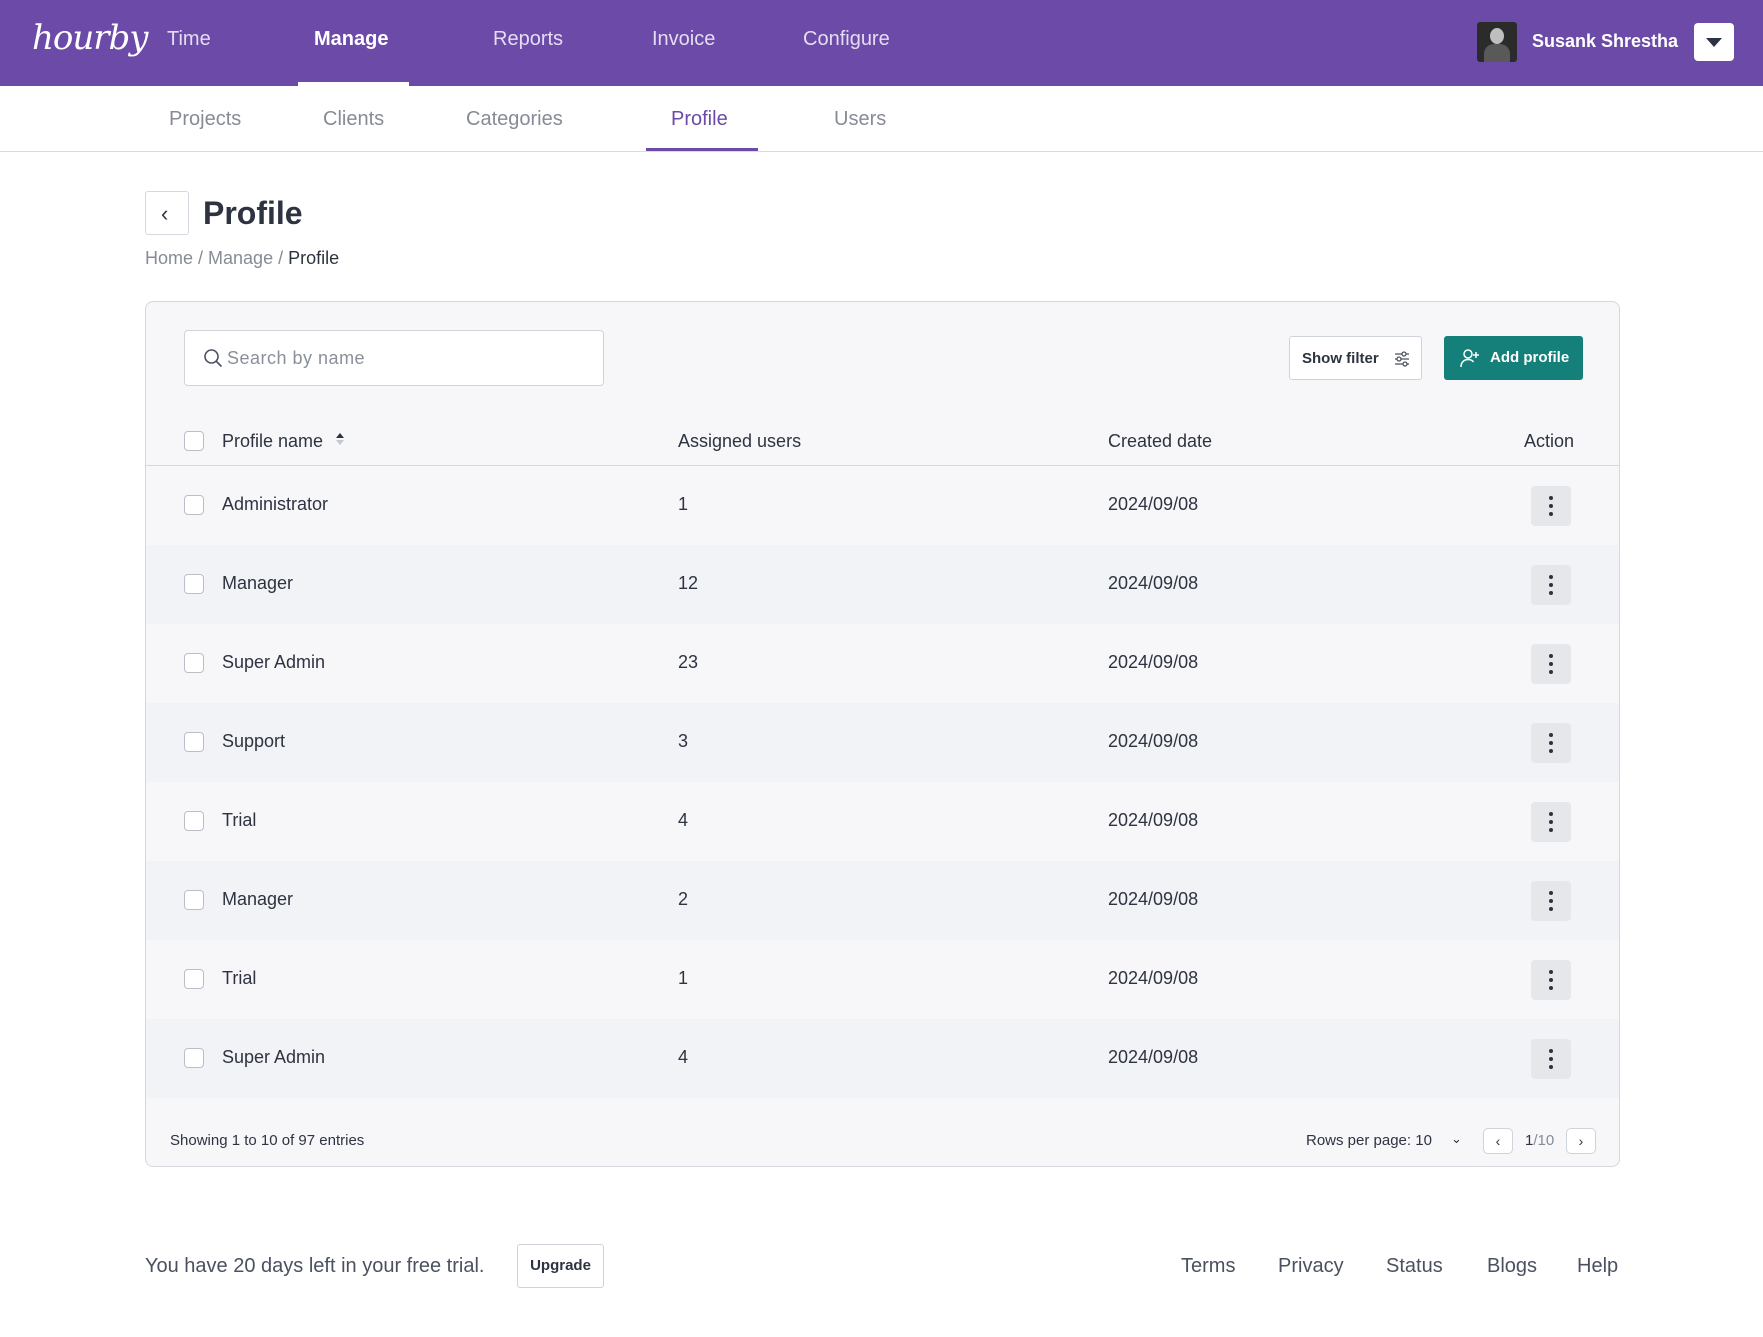  I want to click on user-menu-button, so click(1714, 42).